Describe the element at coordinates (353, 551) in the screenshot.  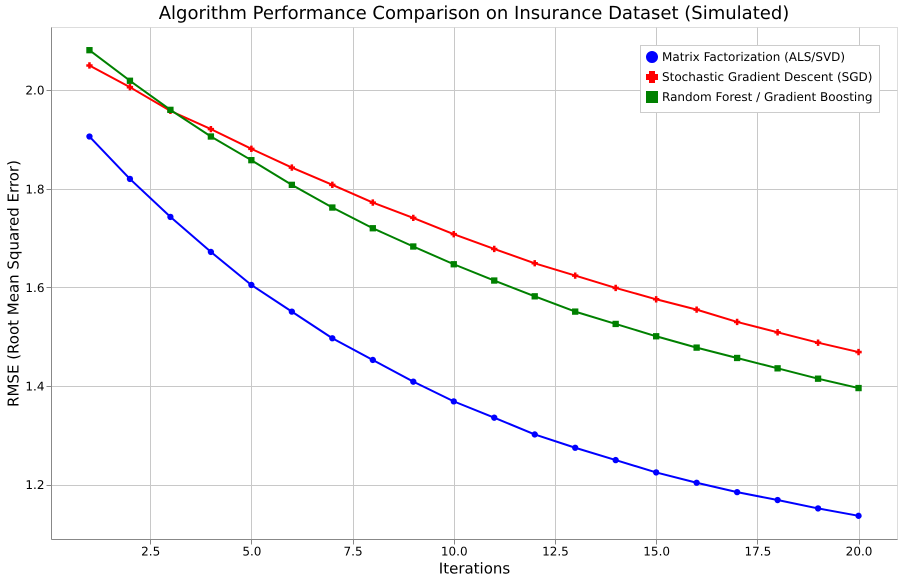
I see `x-tick-label: 7.5` at that location.